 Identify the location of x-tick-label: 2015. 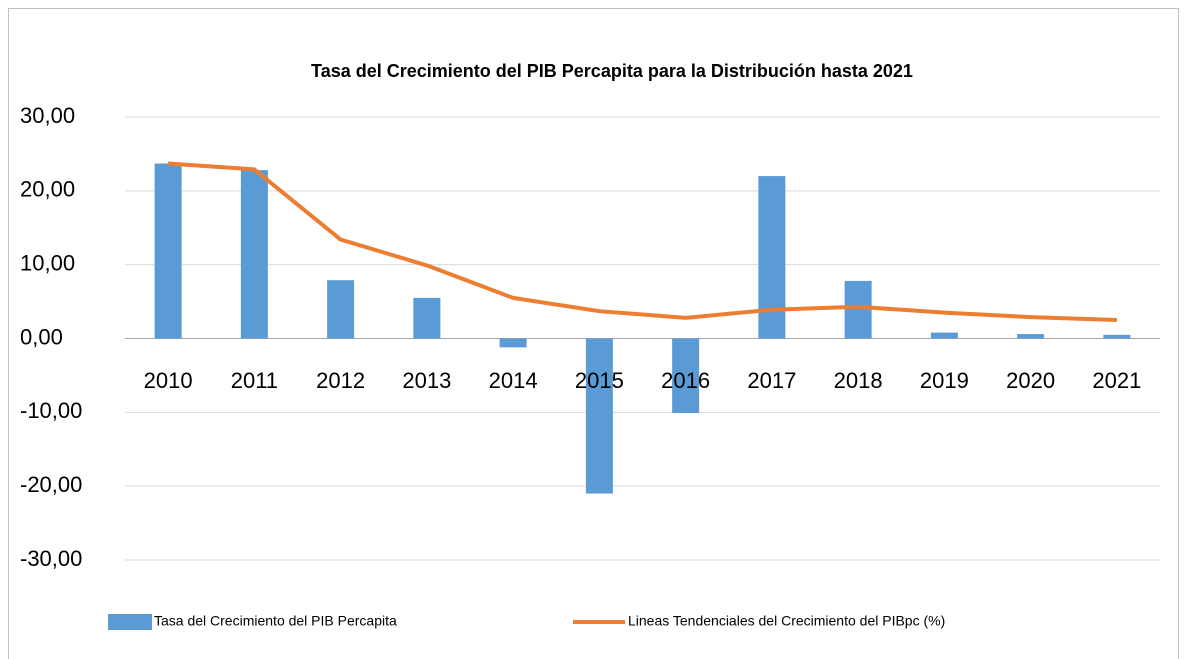
(599, 380).